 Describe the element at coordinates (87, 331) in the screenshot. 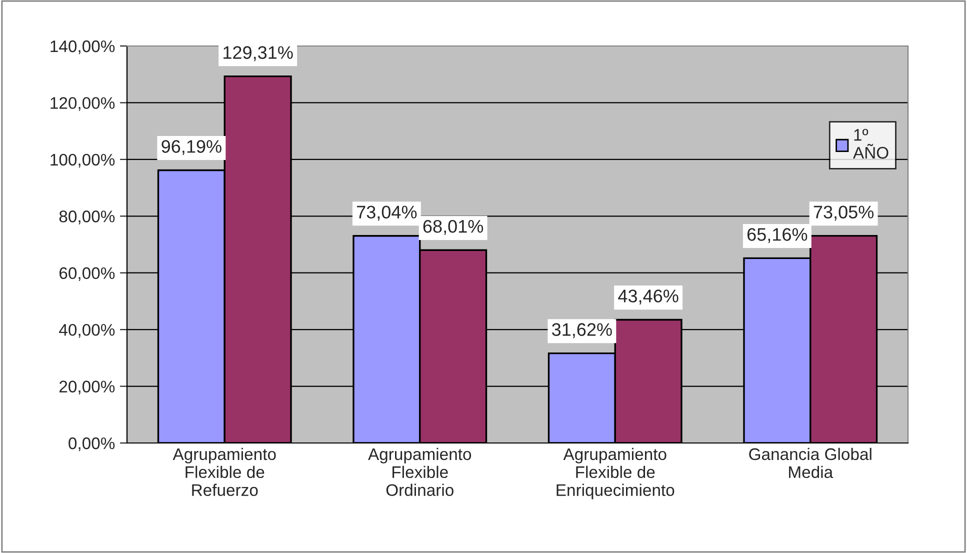

I see `y-tick-label: 40,00%` at that location.